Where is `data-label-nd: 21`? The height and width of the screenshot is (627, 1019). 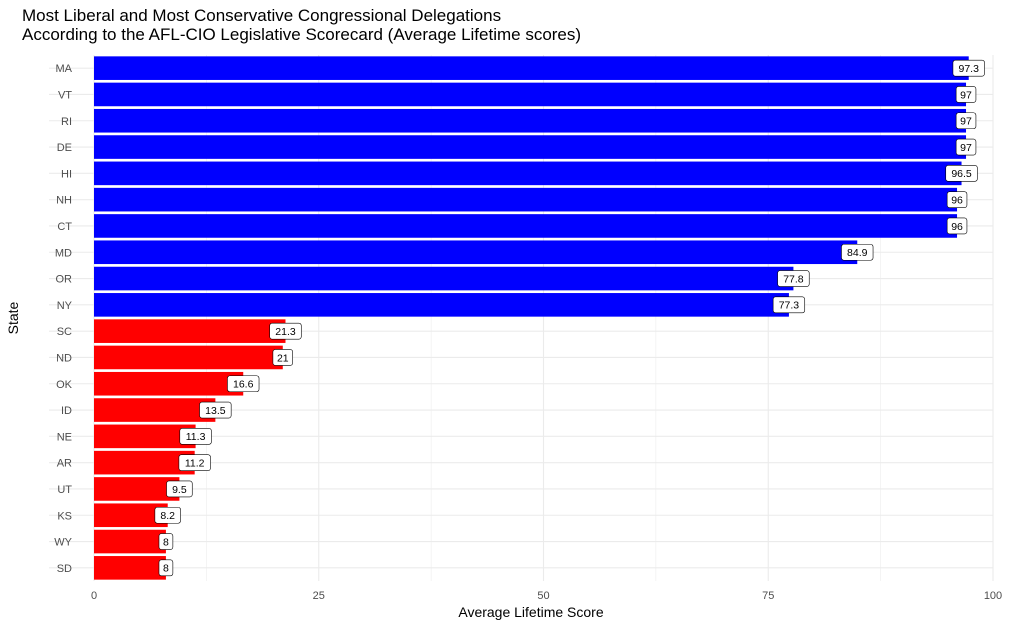
data-label-nd: 21 is located at coordinates (282, 357).